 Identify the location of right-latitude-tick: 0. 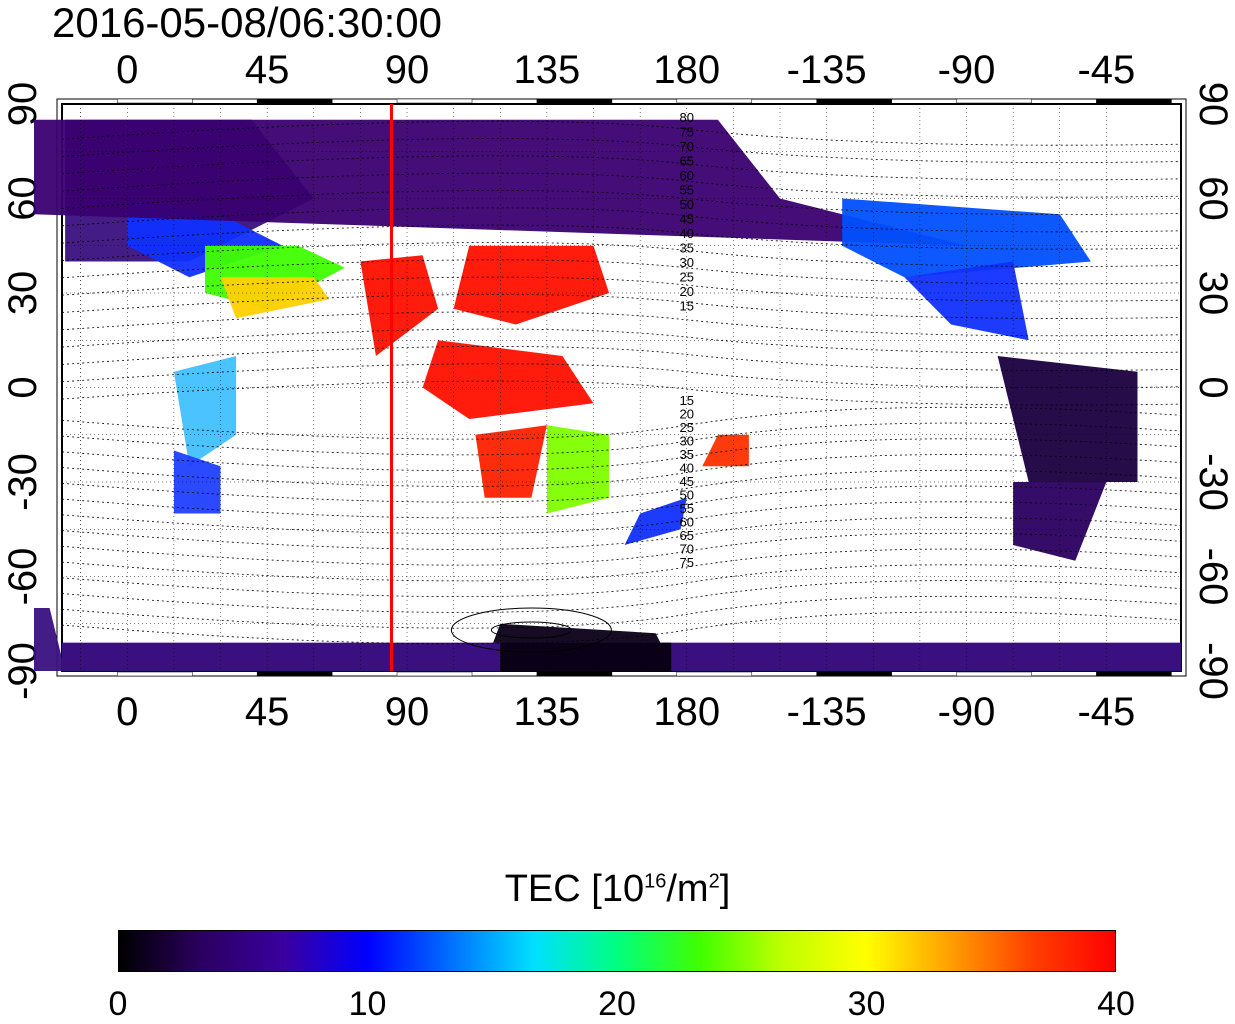
(1213, 387).